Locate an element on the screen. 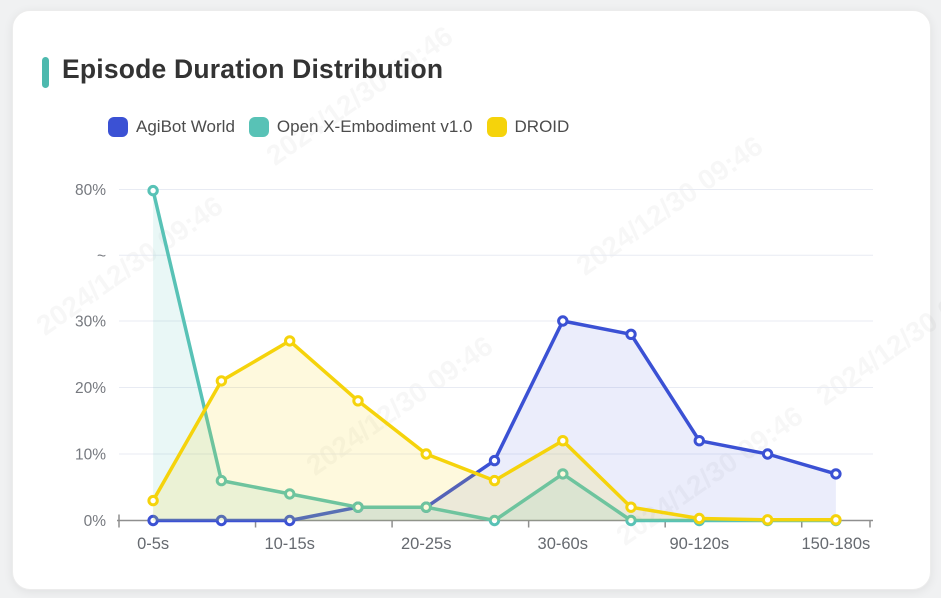 The width and height of the screenshot is (941, 598). page-title: Episode Duration Distribution is located at coordinates (253, 69).